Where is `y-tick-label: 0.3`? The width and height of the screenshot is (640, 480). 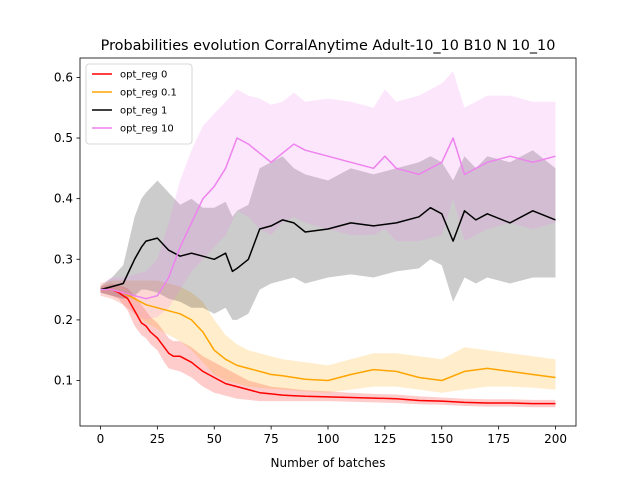 y-tick-label: 0.3 is located at coordinates (63, 259).